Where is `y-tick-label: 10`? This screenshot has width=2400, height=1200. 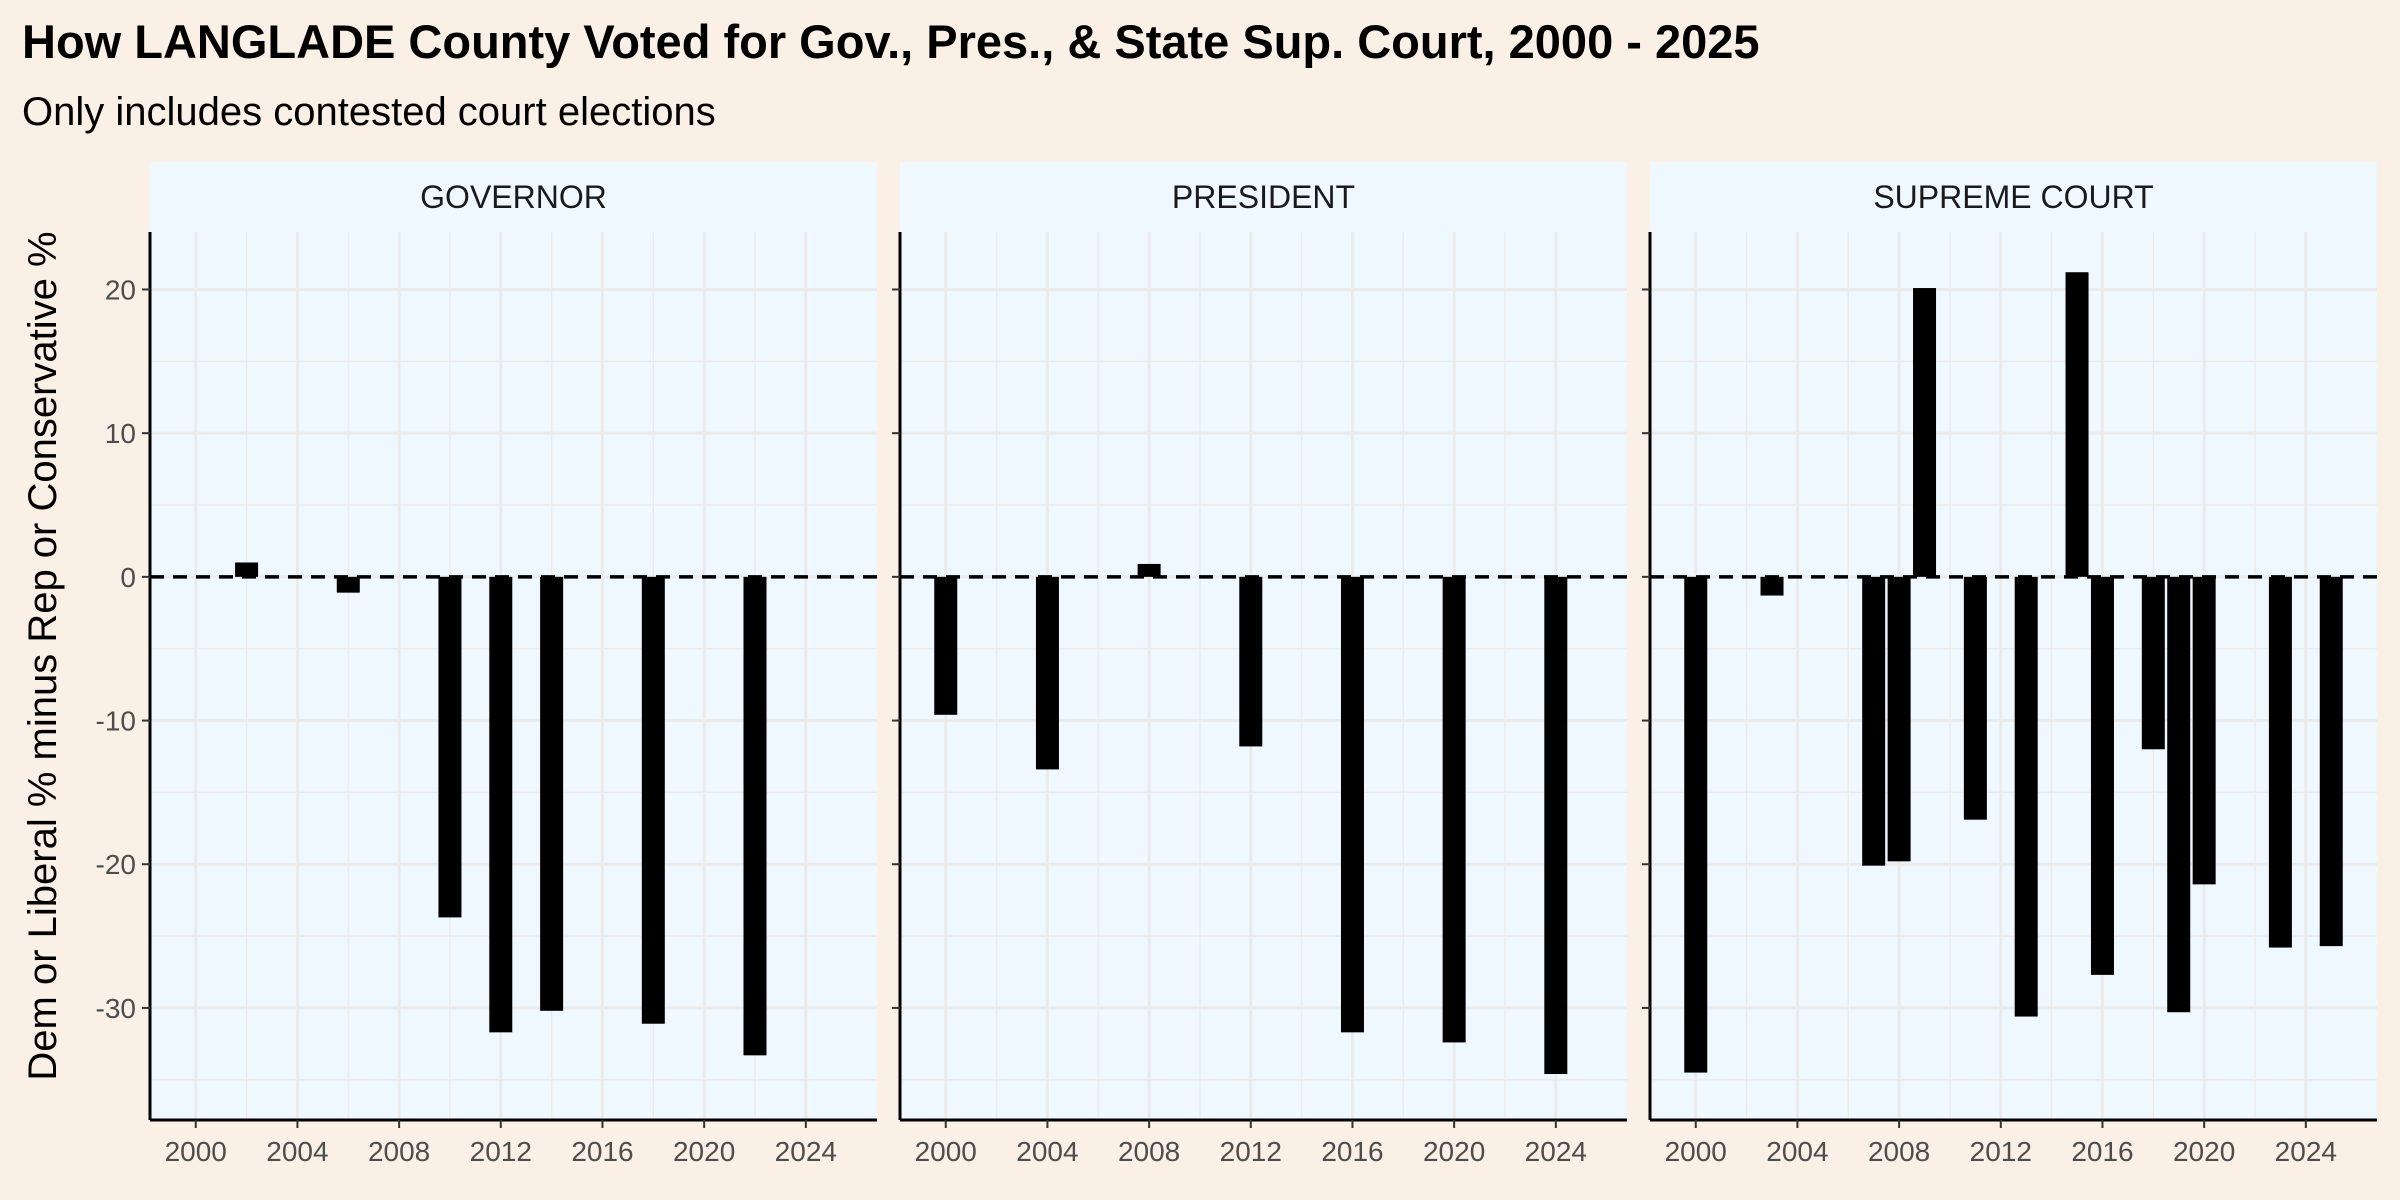 y-tick-label: 10 is located at coordinates (120, 433).